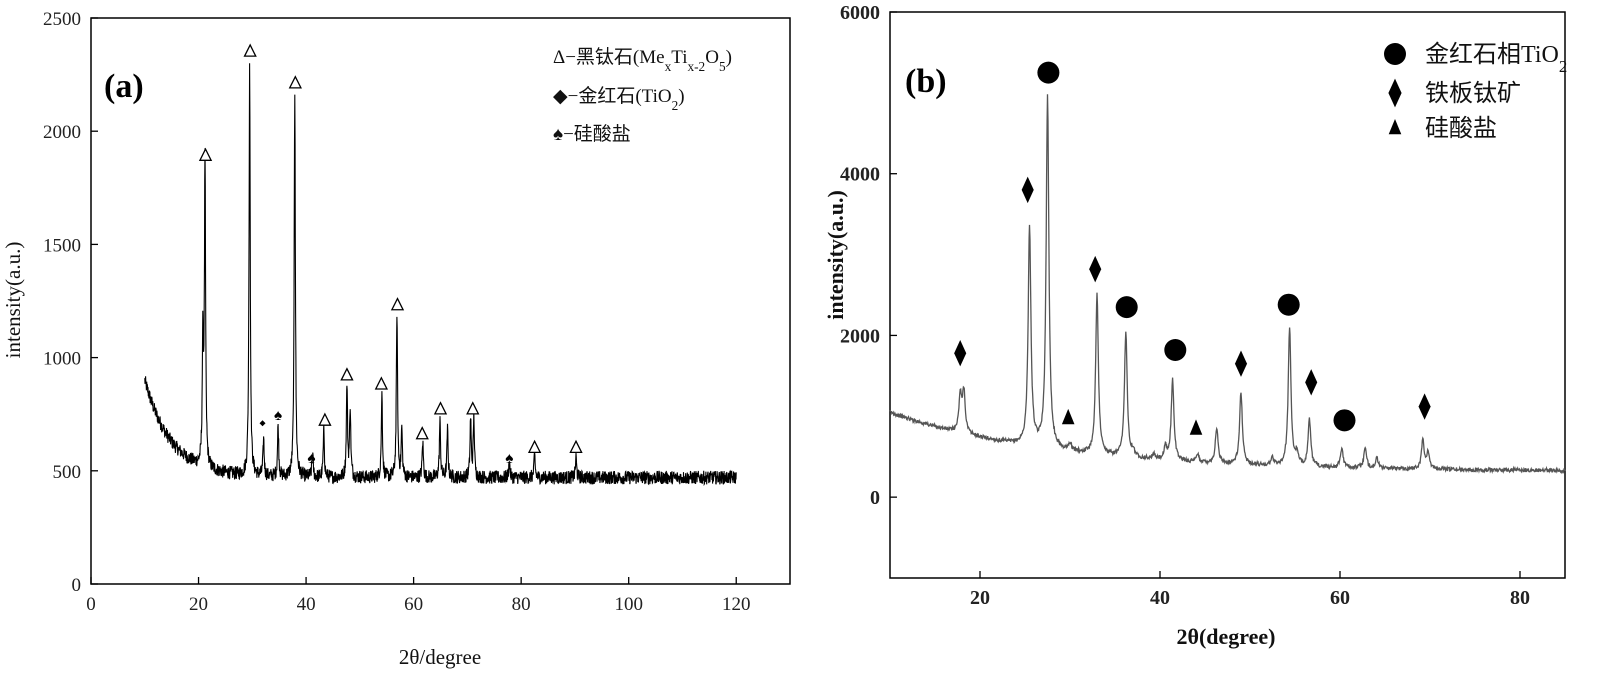 The image size is (1600, 680). I want to click on y-tick-label: 4000, so click(860, 175).